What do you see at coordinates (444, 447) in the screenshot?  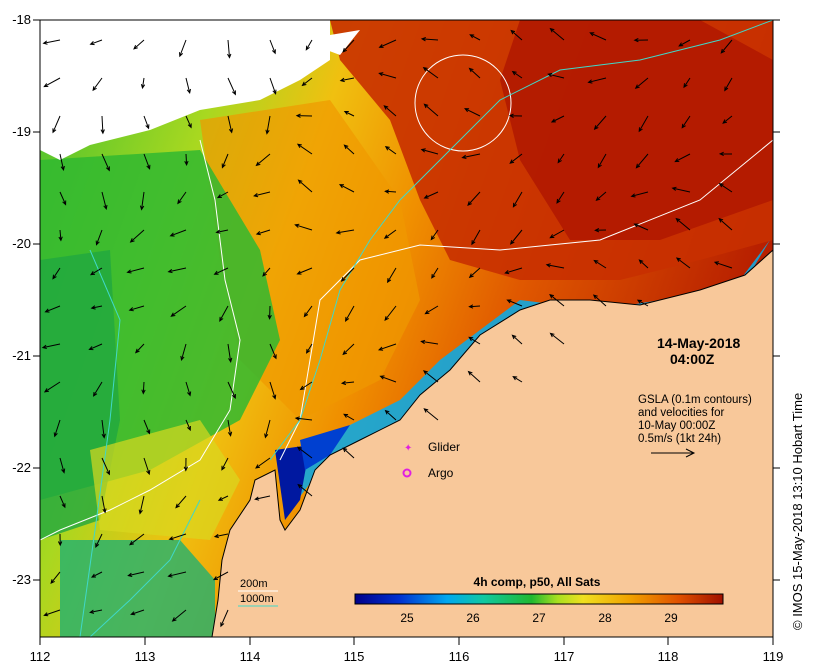 I see `glider-label: Glider` at bounding box center [444, 447].